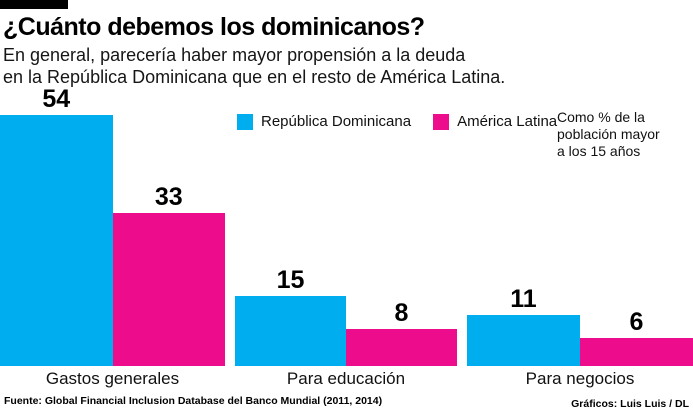 This screenshot has height=414, width=693. What do you see at coordinates (580, 378) in the screenshot?
I see `category-label: Para negocios` at bounding box center [580, 378].